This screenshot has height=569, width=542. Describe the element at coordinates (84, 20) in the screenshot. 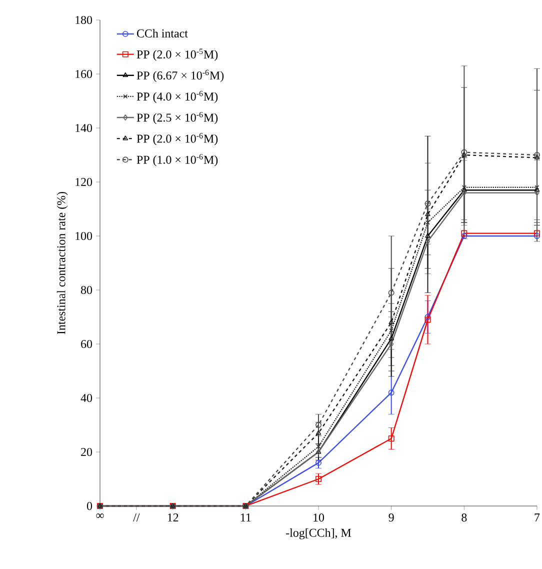

I see `y-tick-label: 180` at that location.